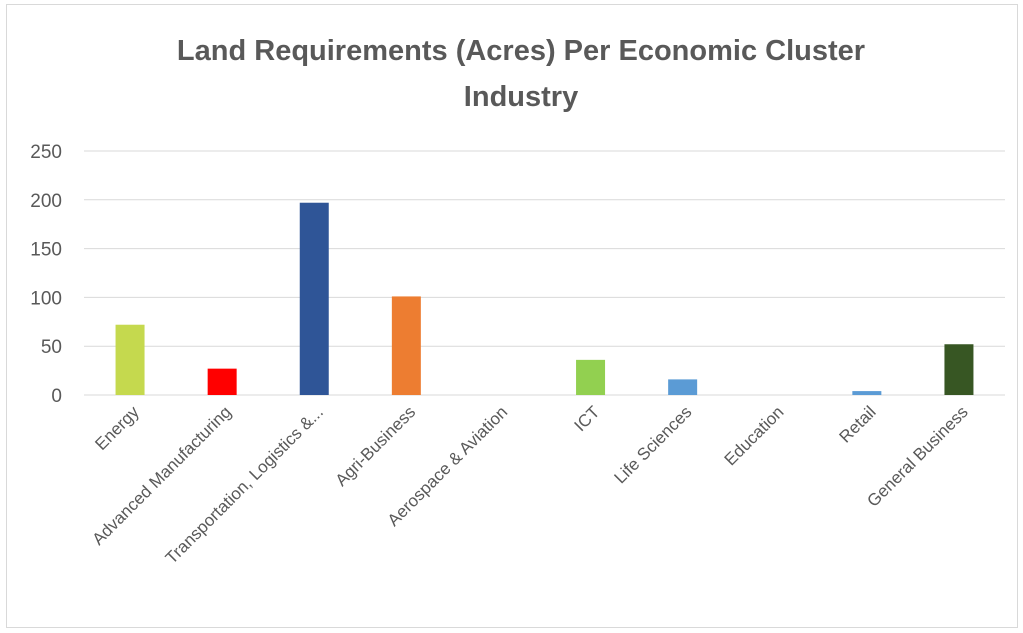  I want to click on y-tick-label: 200, so click(46, 201).